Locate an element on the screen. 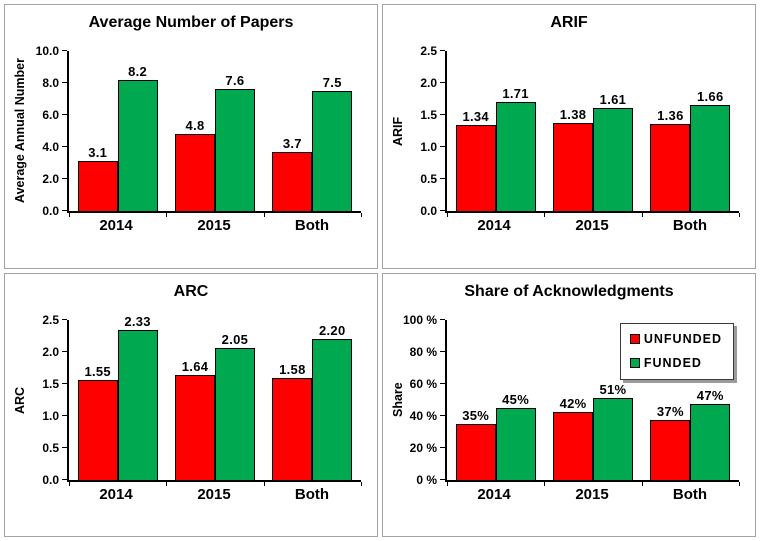 This screenshot has height=541, width=760. bar-value-label: 2.33 is located at coordinates (137, 322).